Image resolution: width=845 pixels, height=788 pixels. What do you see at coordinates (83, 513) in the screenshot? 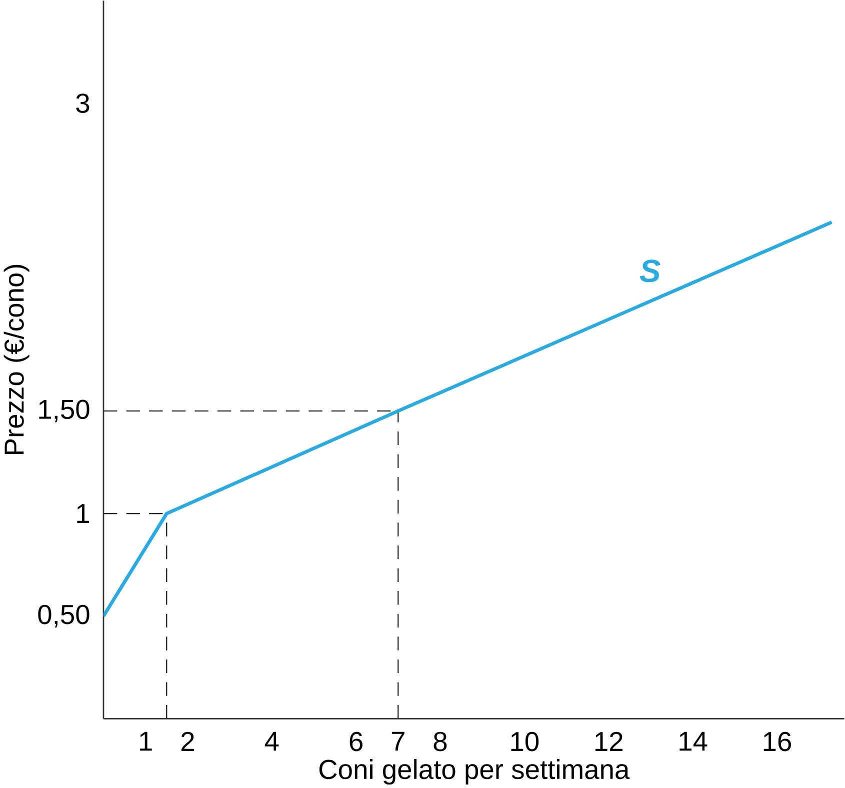
I see `y-tick-label: 1` at bounding box center [83, 513].